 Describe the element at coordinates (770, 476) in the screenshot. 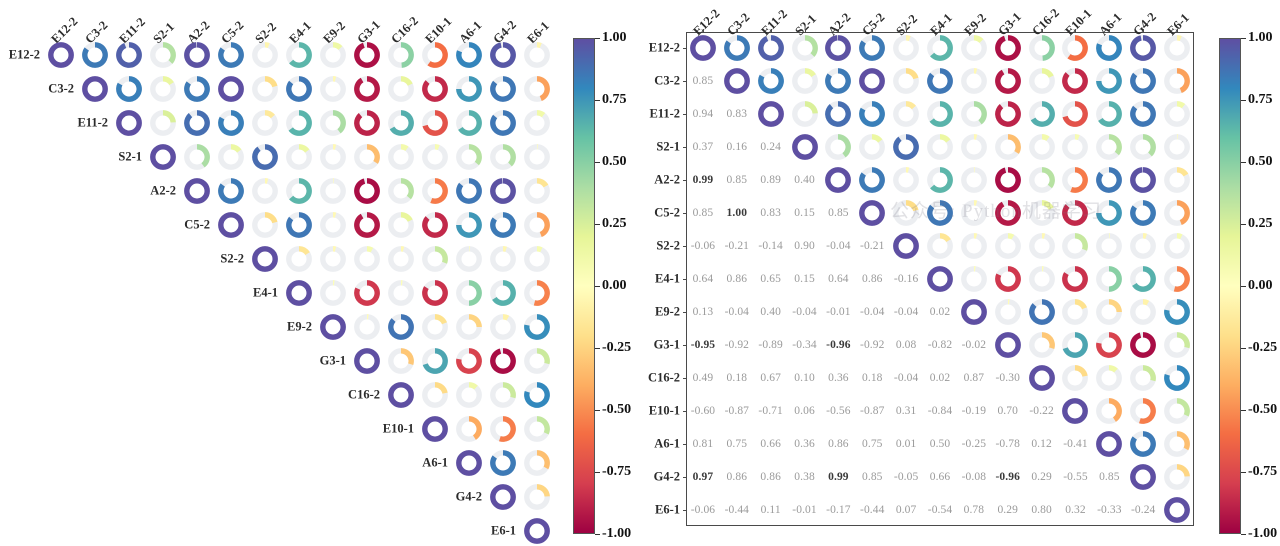

I see `right-value-G4-2-E11-2: 0.86` at that location.